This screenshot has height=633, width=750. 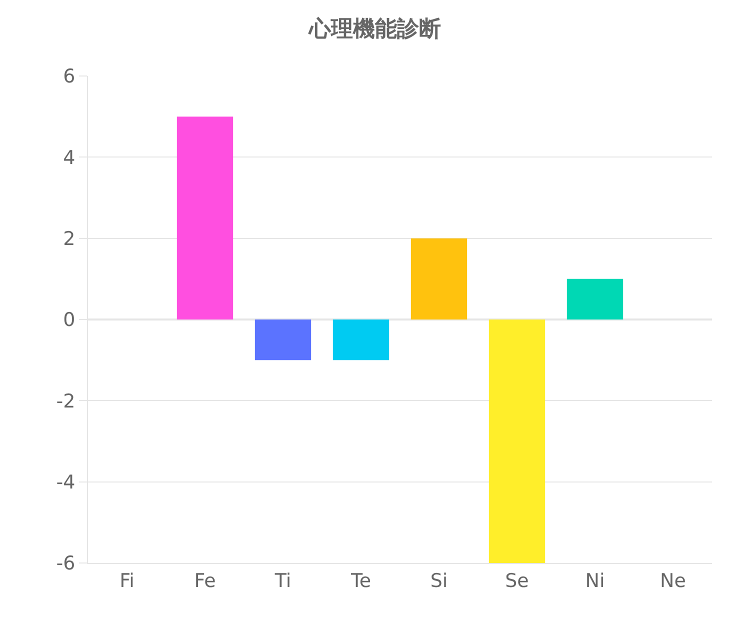 I want to click on y-tick-label: 2, so click(x=69, y=239).